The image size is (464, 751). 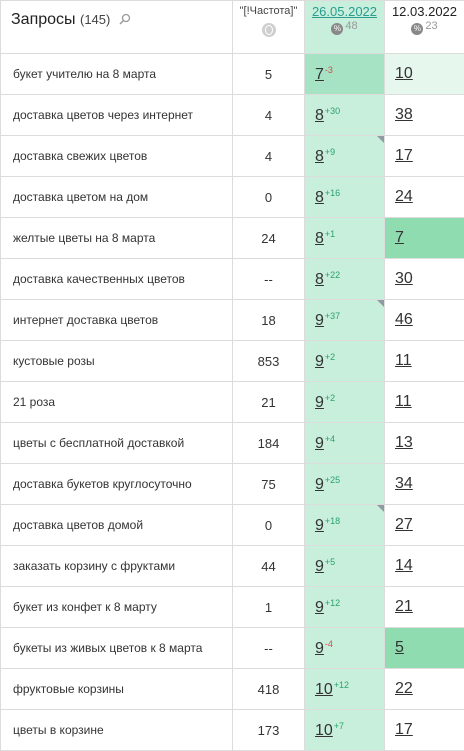 What do you see at coordinates (117, 443) in the screenshot?
I see `query-cell: цветы с бесплатной доставкой` at bounding box center [117, 443].